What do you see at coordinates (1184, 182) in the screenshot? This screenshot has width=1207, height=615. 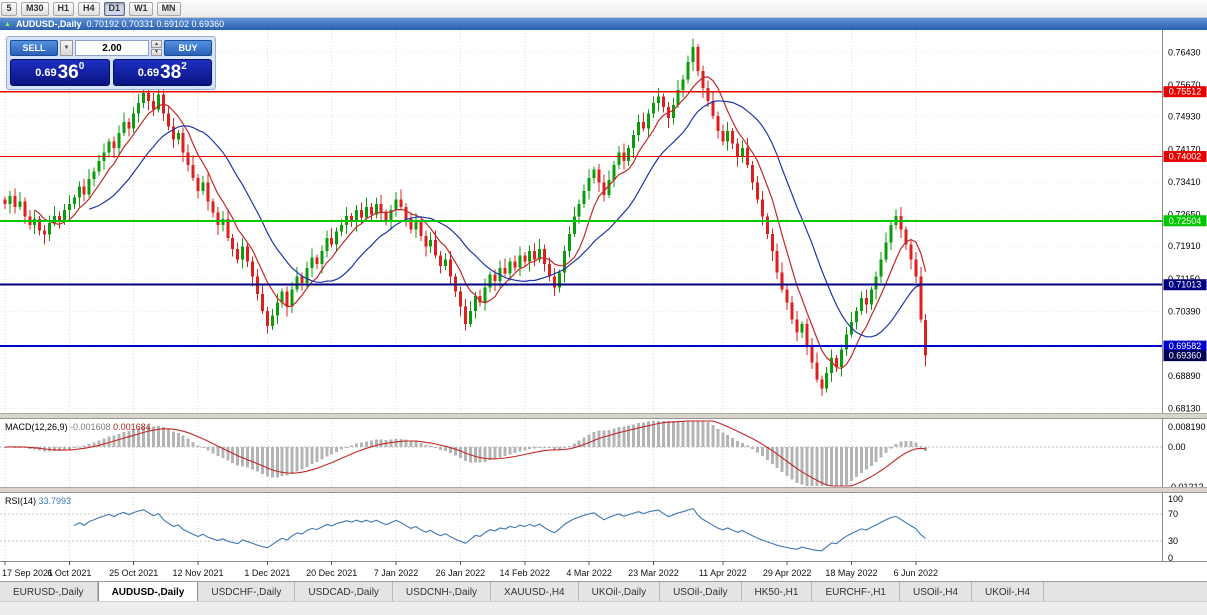 I see `svg-text: 0.73410` at bounding box center [1184, 182].